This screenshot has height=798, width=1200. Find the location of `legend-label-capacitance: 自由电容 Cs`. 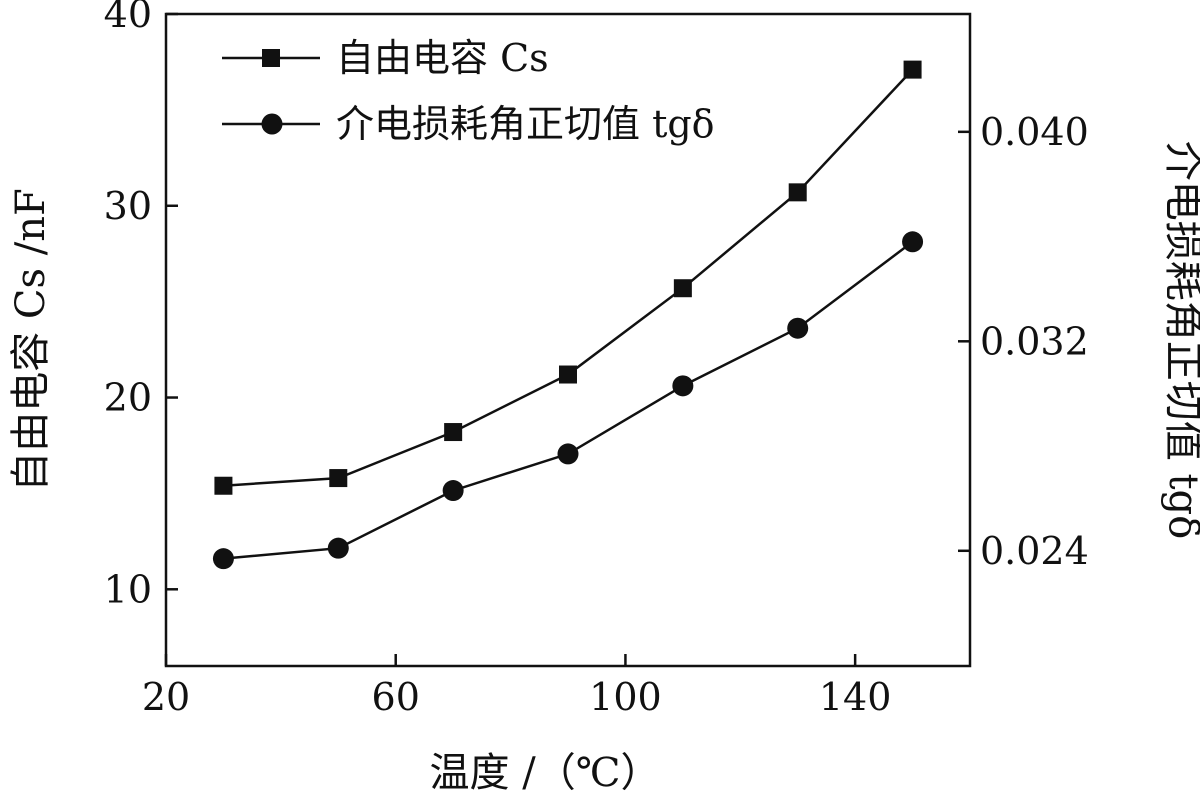

legend-label-capacitance: 自由电容 Cs is located at coordinates (442, 58).